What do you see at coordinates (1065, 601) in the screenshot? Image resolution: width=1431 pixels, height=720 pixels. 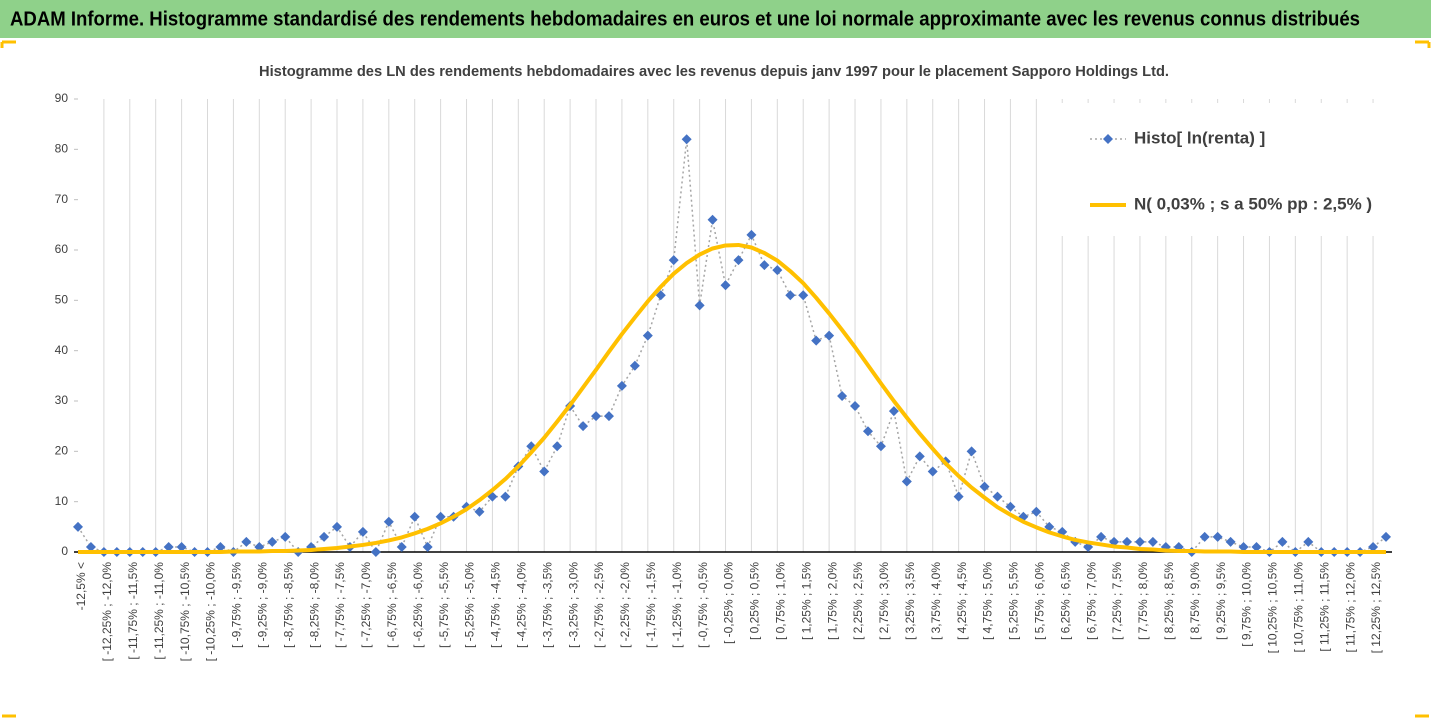 I see `x-tick-label: [ 6,25% ; 6,5%` at bounding box center [1065, 601].